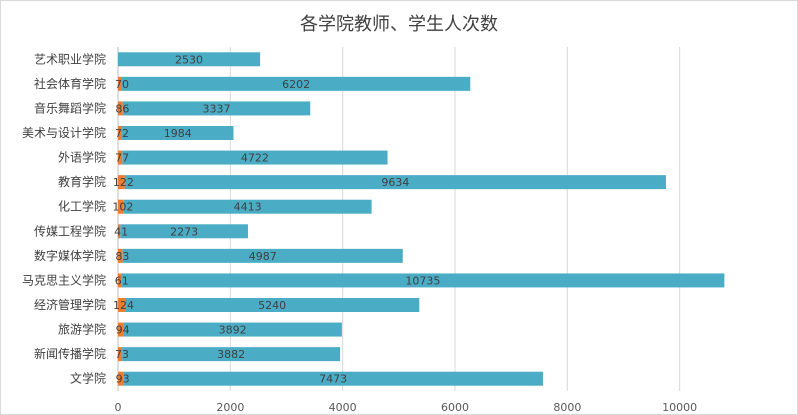 This screenshot has width=798, height=415. Describe the element at coordinates (82, 206) in the screenshot. I see `category-label: 化工学院` at that location.